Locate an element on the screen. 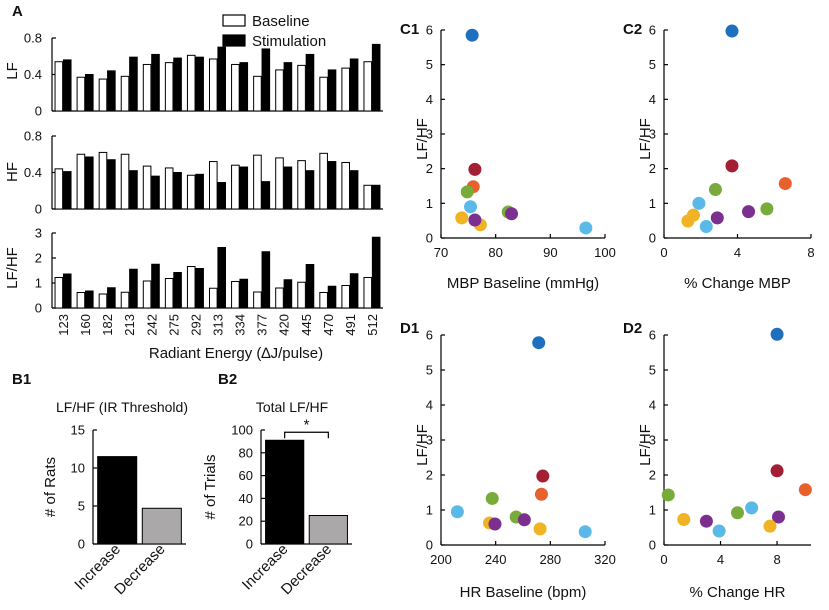 This screenshot has width=829, height=610. y-tick-label: 80 is located at coordinates (246, 452).